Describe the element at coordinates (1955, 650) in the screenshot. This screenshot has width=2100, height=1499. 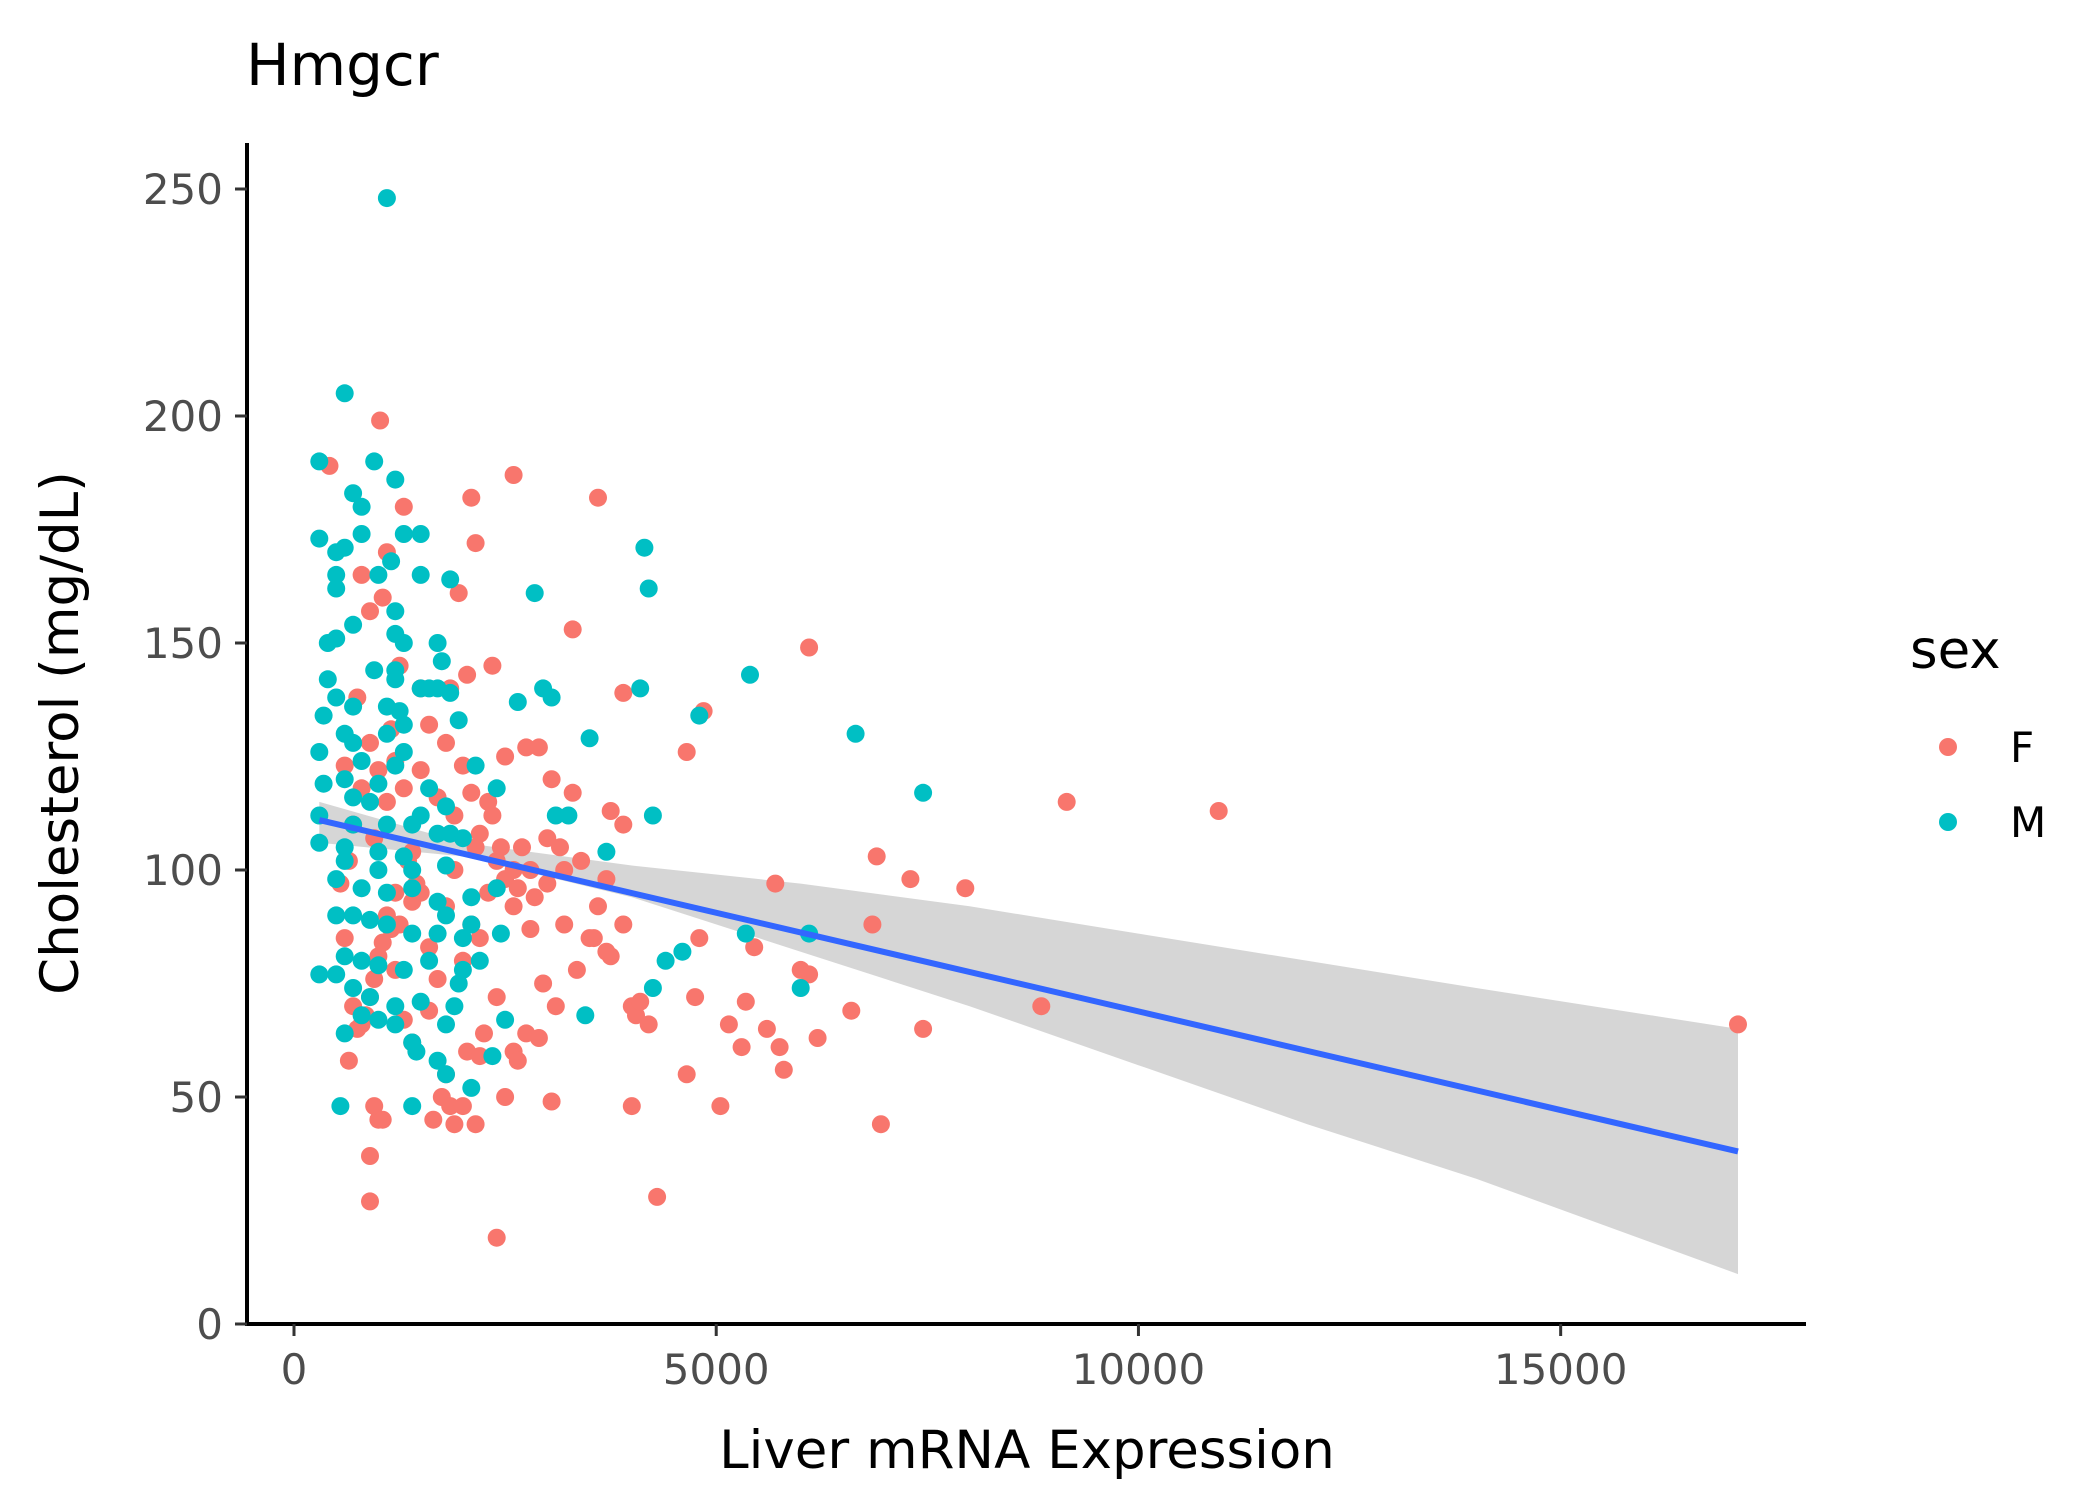
I see `legend-title: sex` at that location.